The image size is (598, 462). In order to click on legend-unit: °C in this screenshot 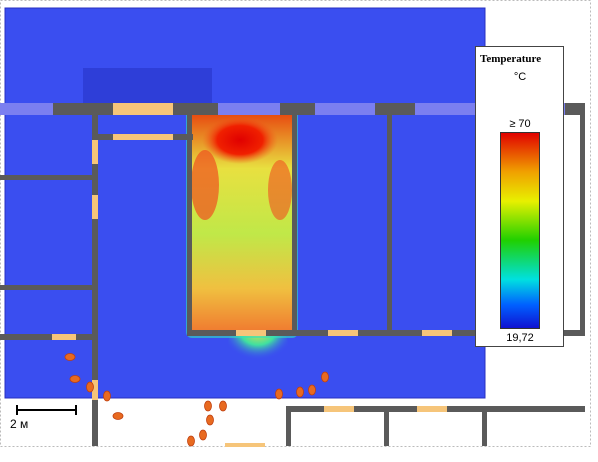, I will do `click(520, 77)`.